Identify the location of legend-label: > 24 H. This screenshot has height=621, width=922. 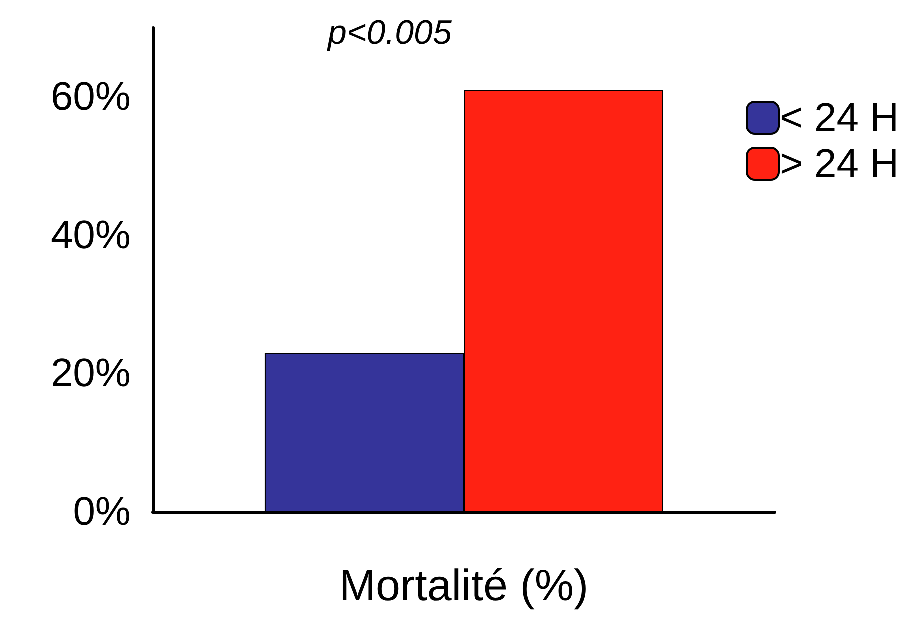
(840, 164).